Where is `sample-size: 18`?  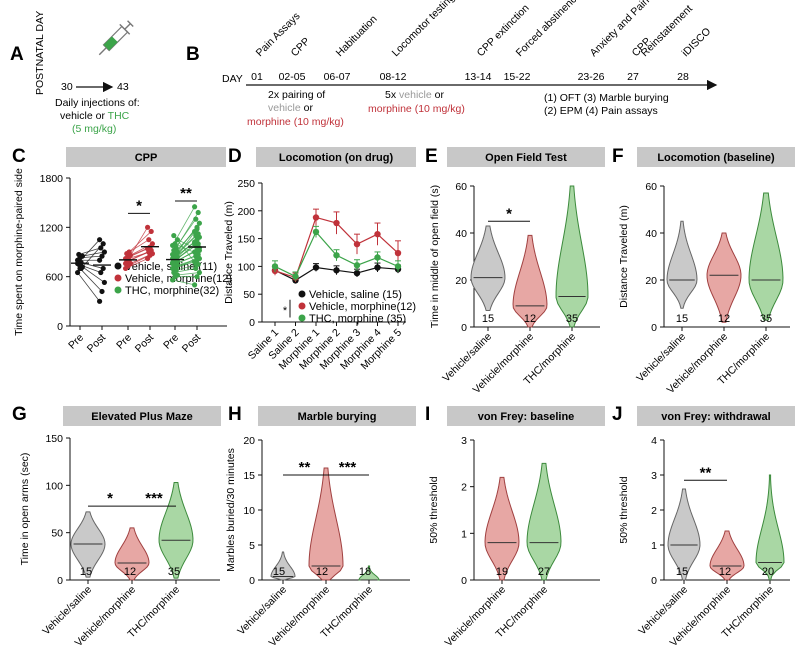 sample-size: 18 is located at coordinates (365, 572).